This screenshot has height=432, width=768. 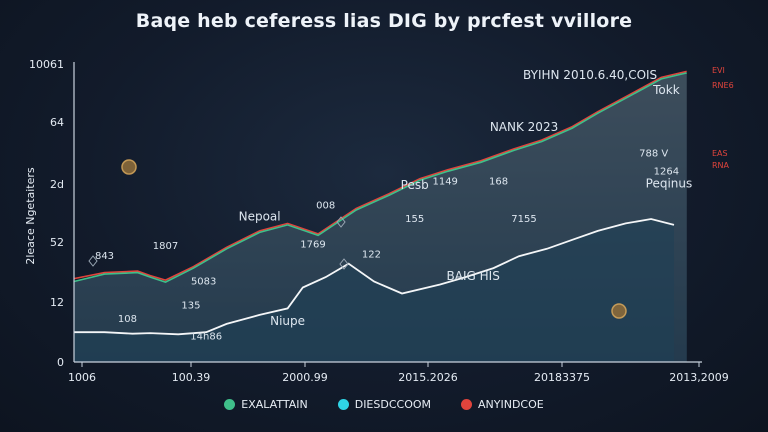 What do you see at coordinates (206, 337) in the screenshot?
I see `data-label: 14h86` at bounding box center [206, 337].